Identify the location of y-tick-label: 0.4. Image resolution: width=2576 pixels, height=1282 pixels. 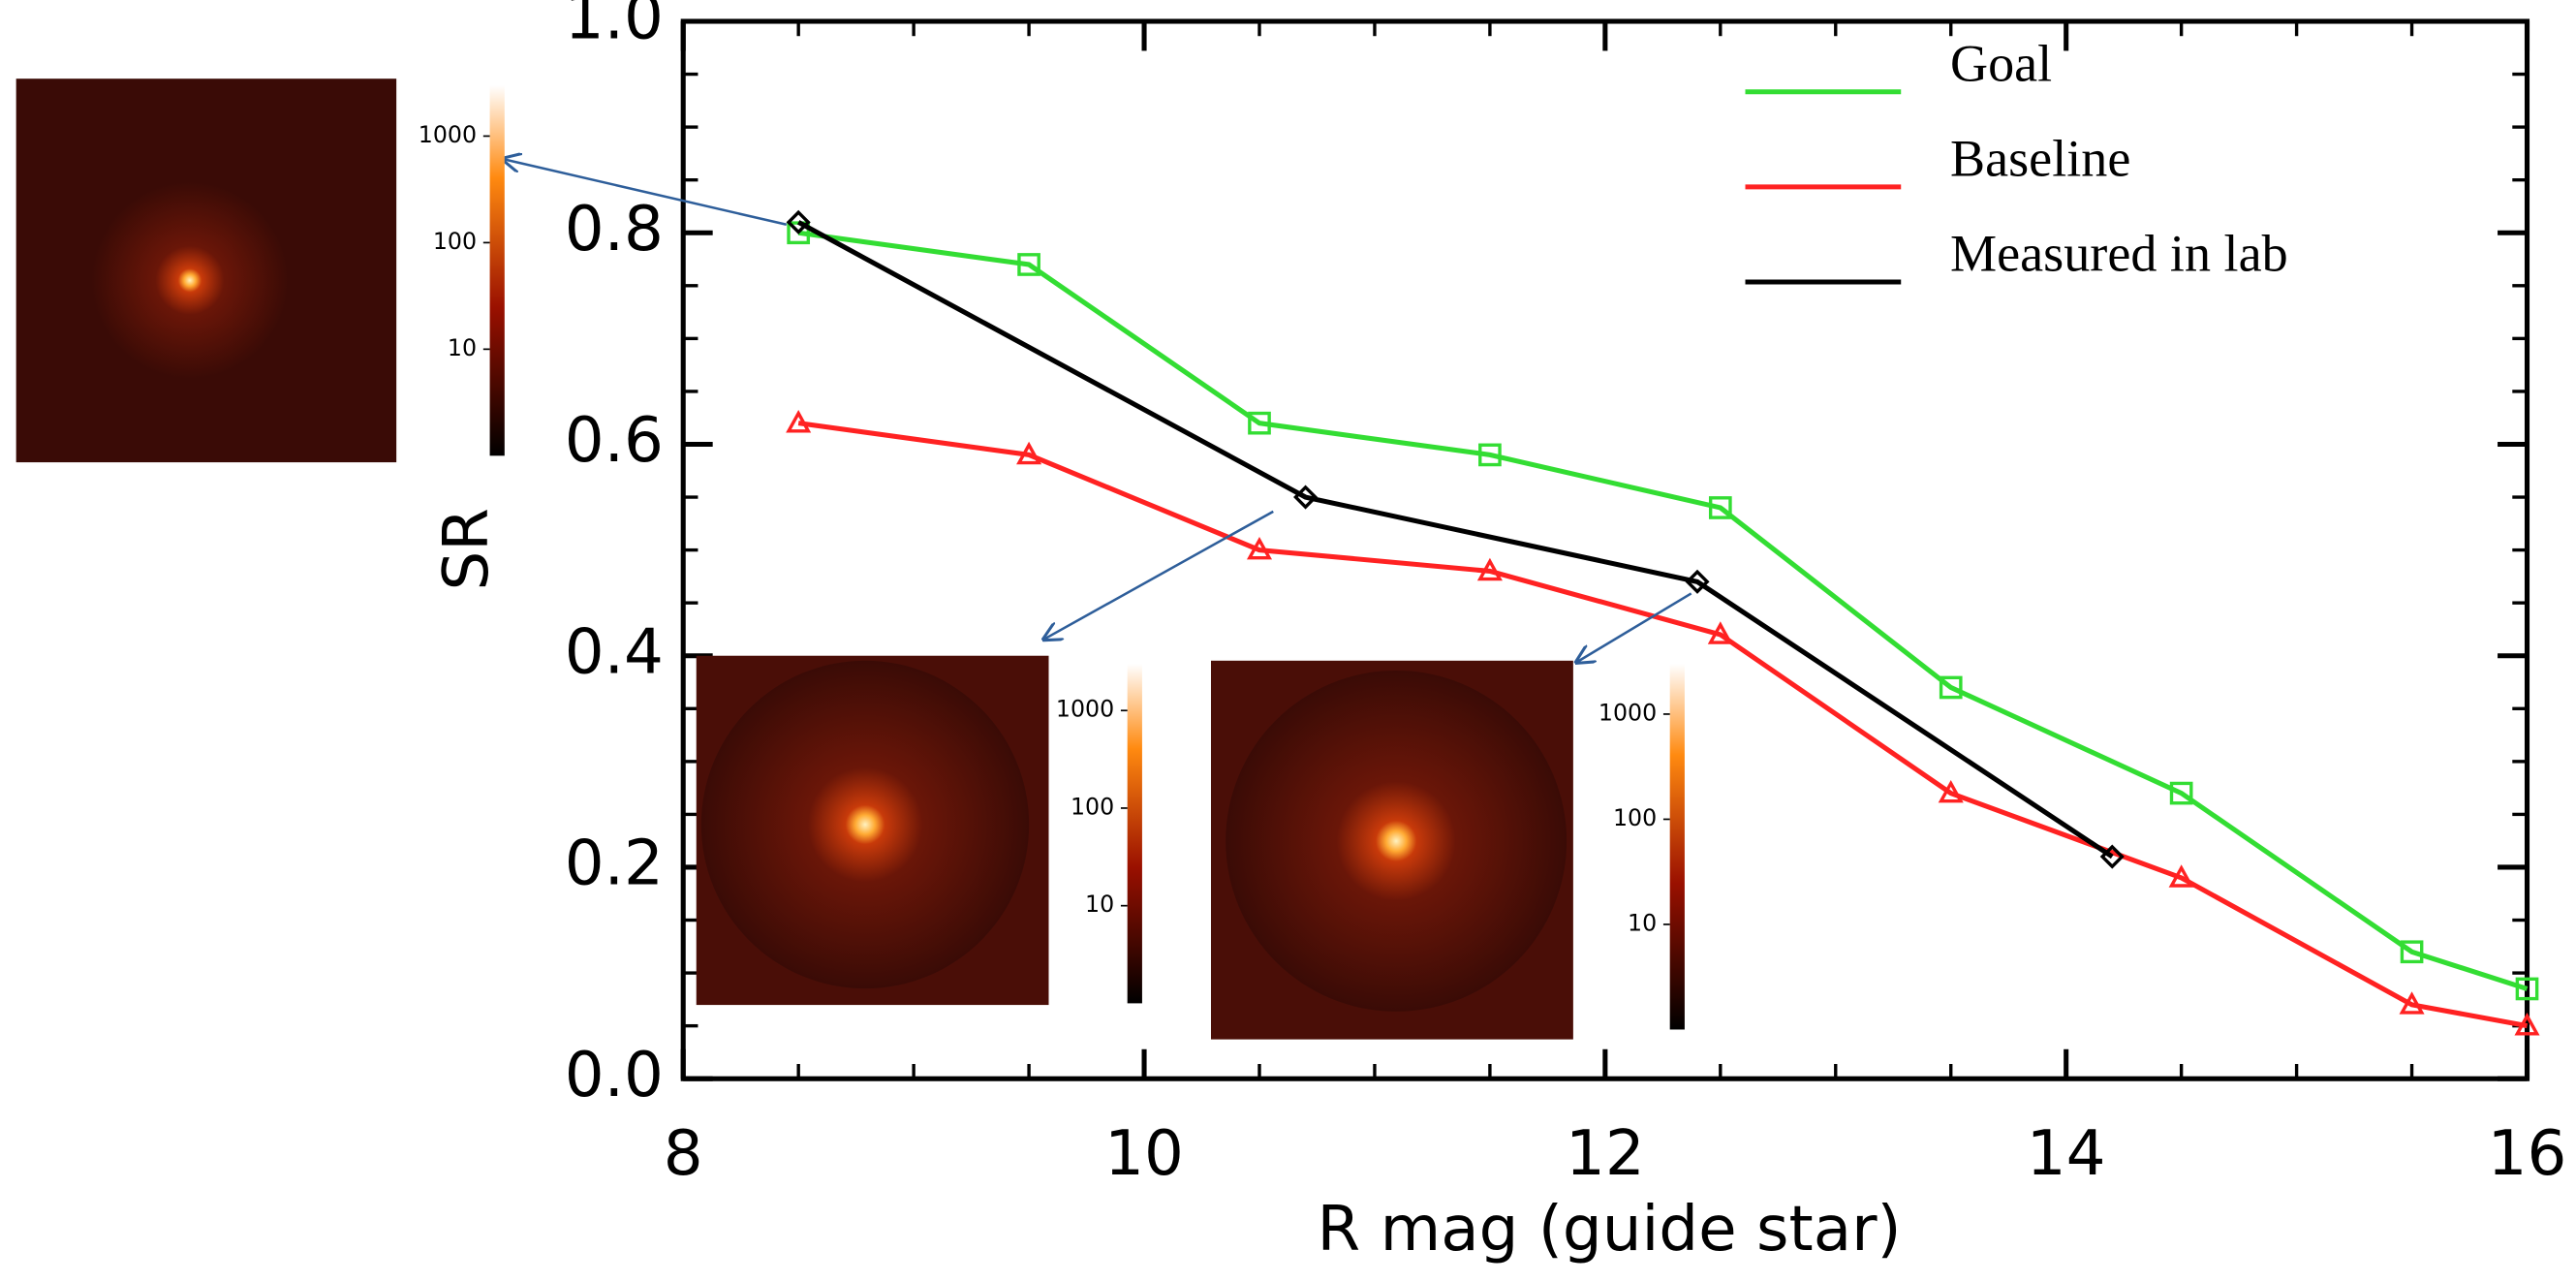
(614, 651).